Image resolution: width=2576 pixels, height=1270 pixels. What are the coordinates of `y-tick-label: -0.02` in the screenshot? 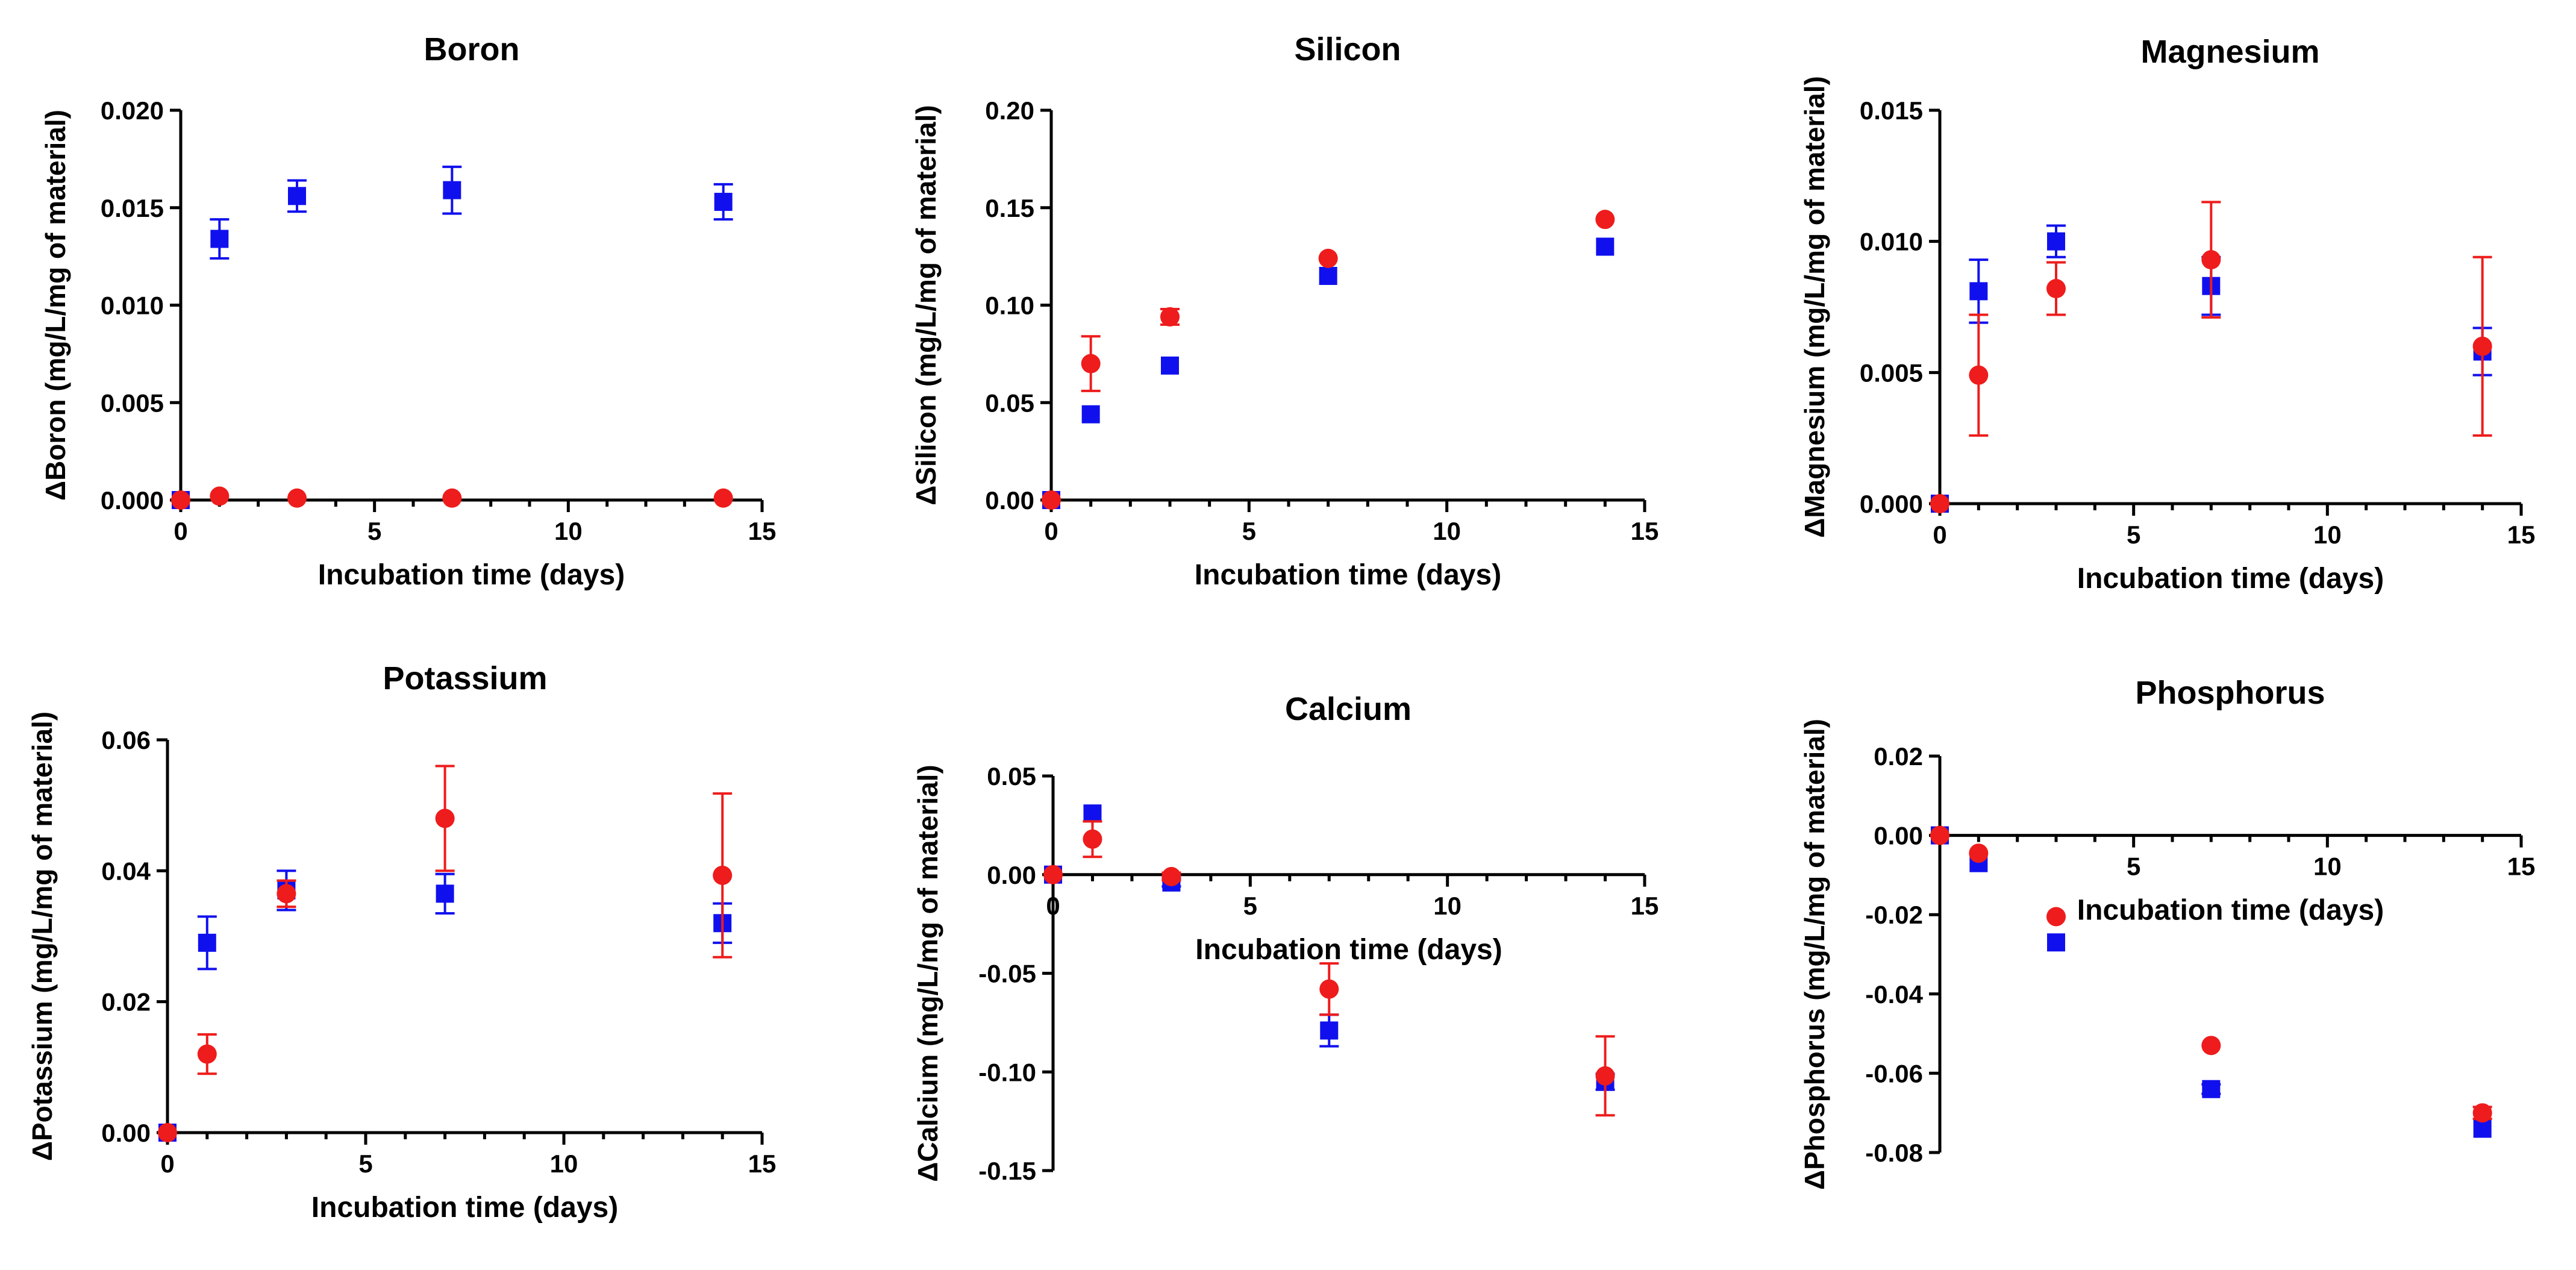 It's located at (1894, 915).